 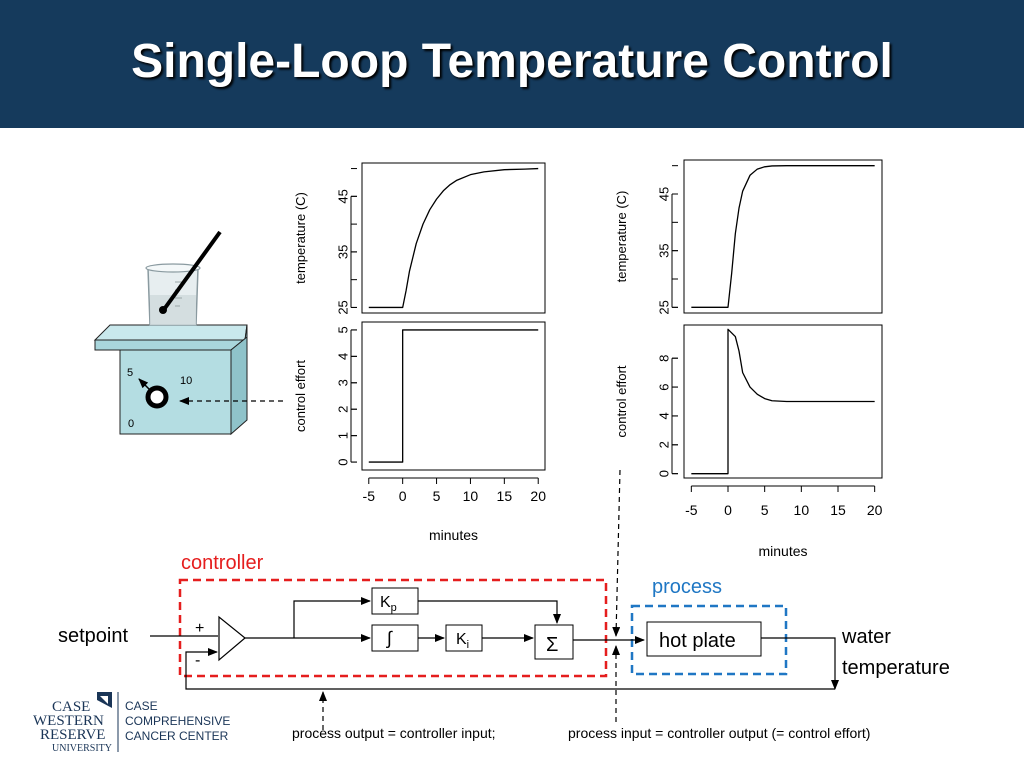 What do you see at coordinates (552, 645) in the screenshot?
I see `sum-symbol: Σ` at bounding box center [552, 645].